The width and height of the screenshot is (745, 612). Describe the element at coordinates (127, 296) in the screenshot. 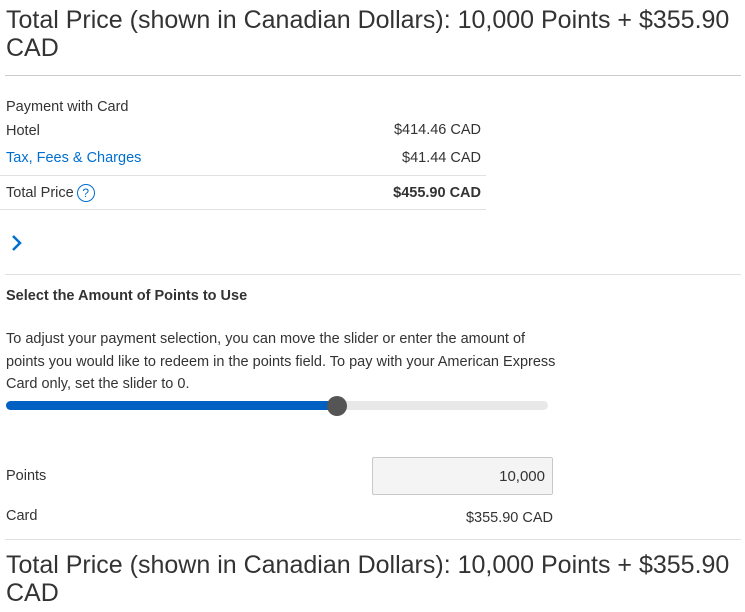

I see `points-heading: Select the Amount of Points to Use` at that location.